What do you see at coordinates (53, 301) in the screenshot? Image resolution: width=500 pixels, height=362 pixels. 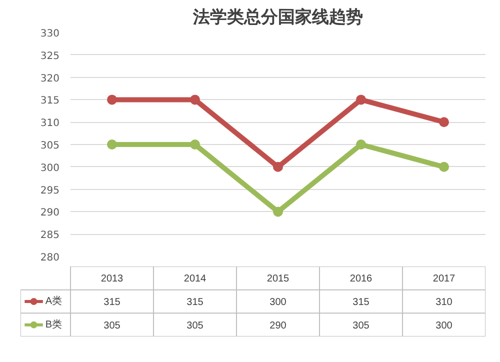 I see `legend-label: A类` at bounding box center [53, 301].